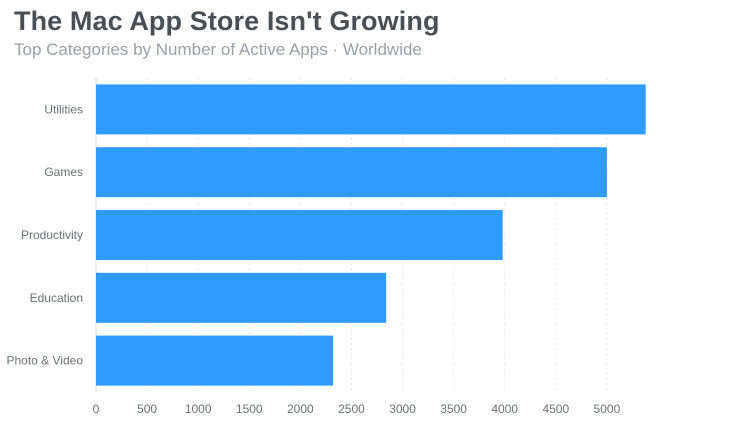 This screenshot has height=422, width=750. What do you see at coordinates (198, 409) in the screenshot?
I see `x-tick-label: 1000` at bounding box center [198, 409].